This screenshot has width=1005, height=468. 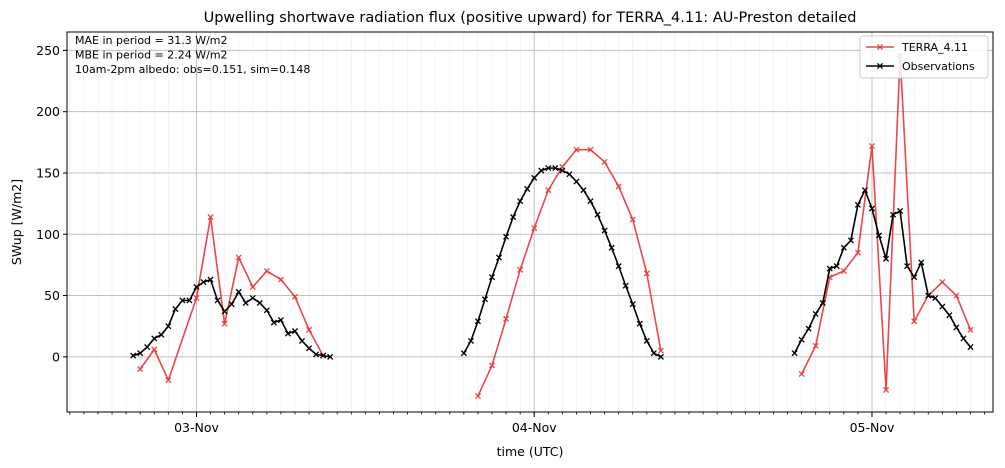 What do you see at coordinates (530, 451) in the screenshot?
I see `x-axis-label: time (UTC)` at bounding box center [530, 451].